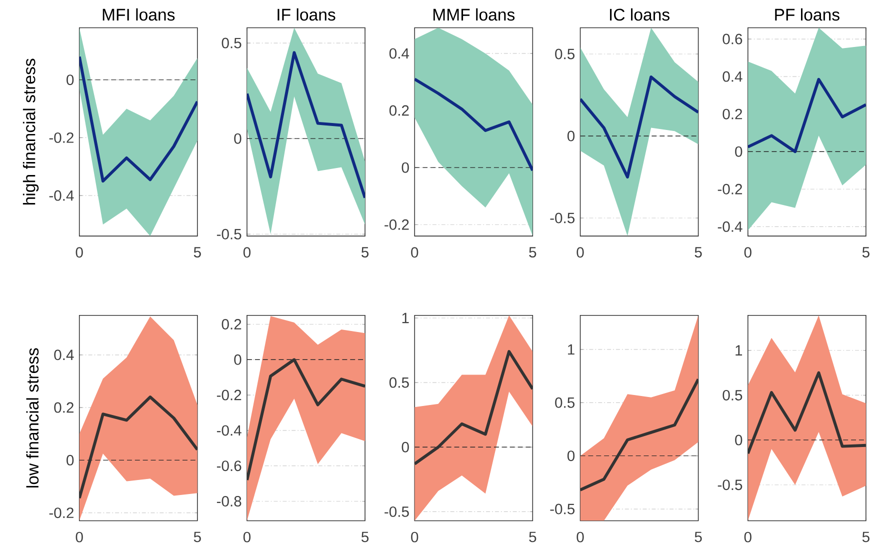 The height and width of the screenshot is (554, 875). What do you see at coordinates (229, 465) in the screenshot?
I see `y-tick-label: -0.6` at bounding box center [229, 465].